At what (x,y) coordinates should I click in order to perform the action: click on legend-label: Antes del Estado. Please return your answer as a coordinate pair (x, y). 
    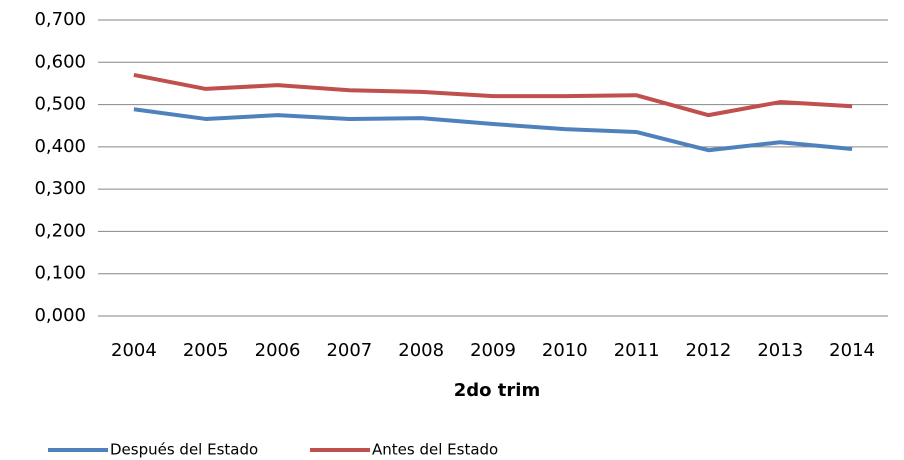
    Looking at the image, I should click on (435, 450).